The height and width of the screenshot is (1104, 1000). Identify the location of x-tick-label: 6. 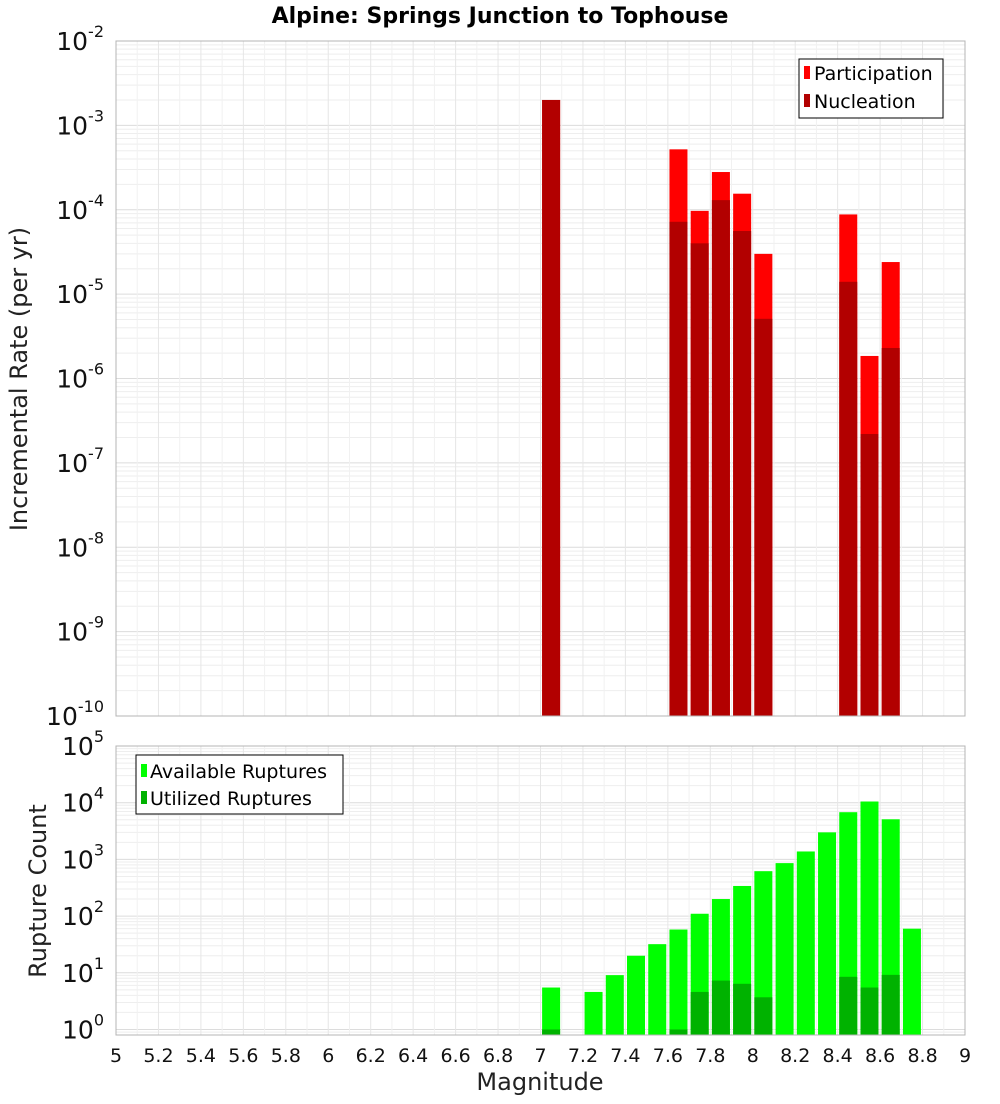
(328, 1056).